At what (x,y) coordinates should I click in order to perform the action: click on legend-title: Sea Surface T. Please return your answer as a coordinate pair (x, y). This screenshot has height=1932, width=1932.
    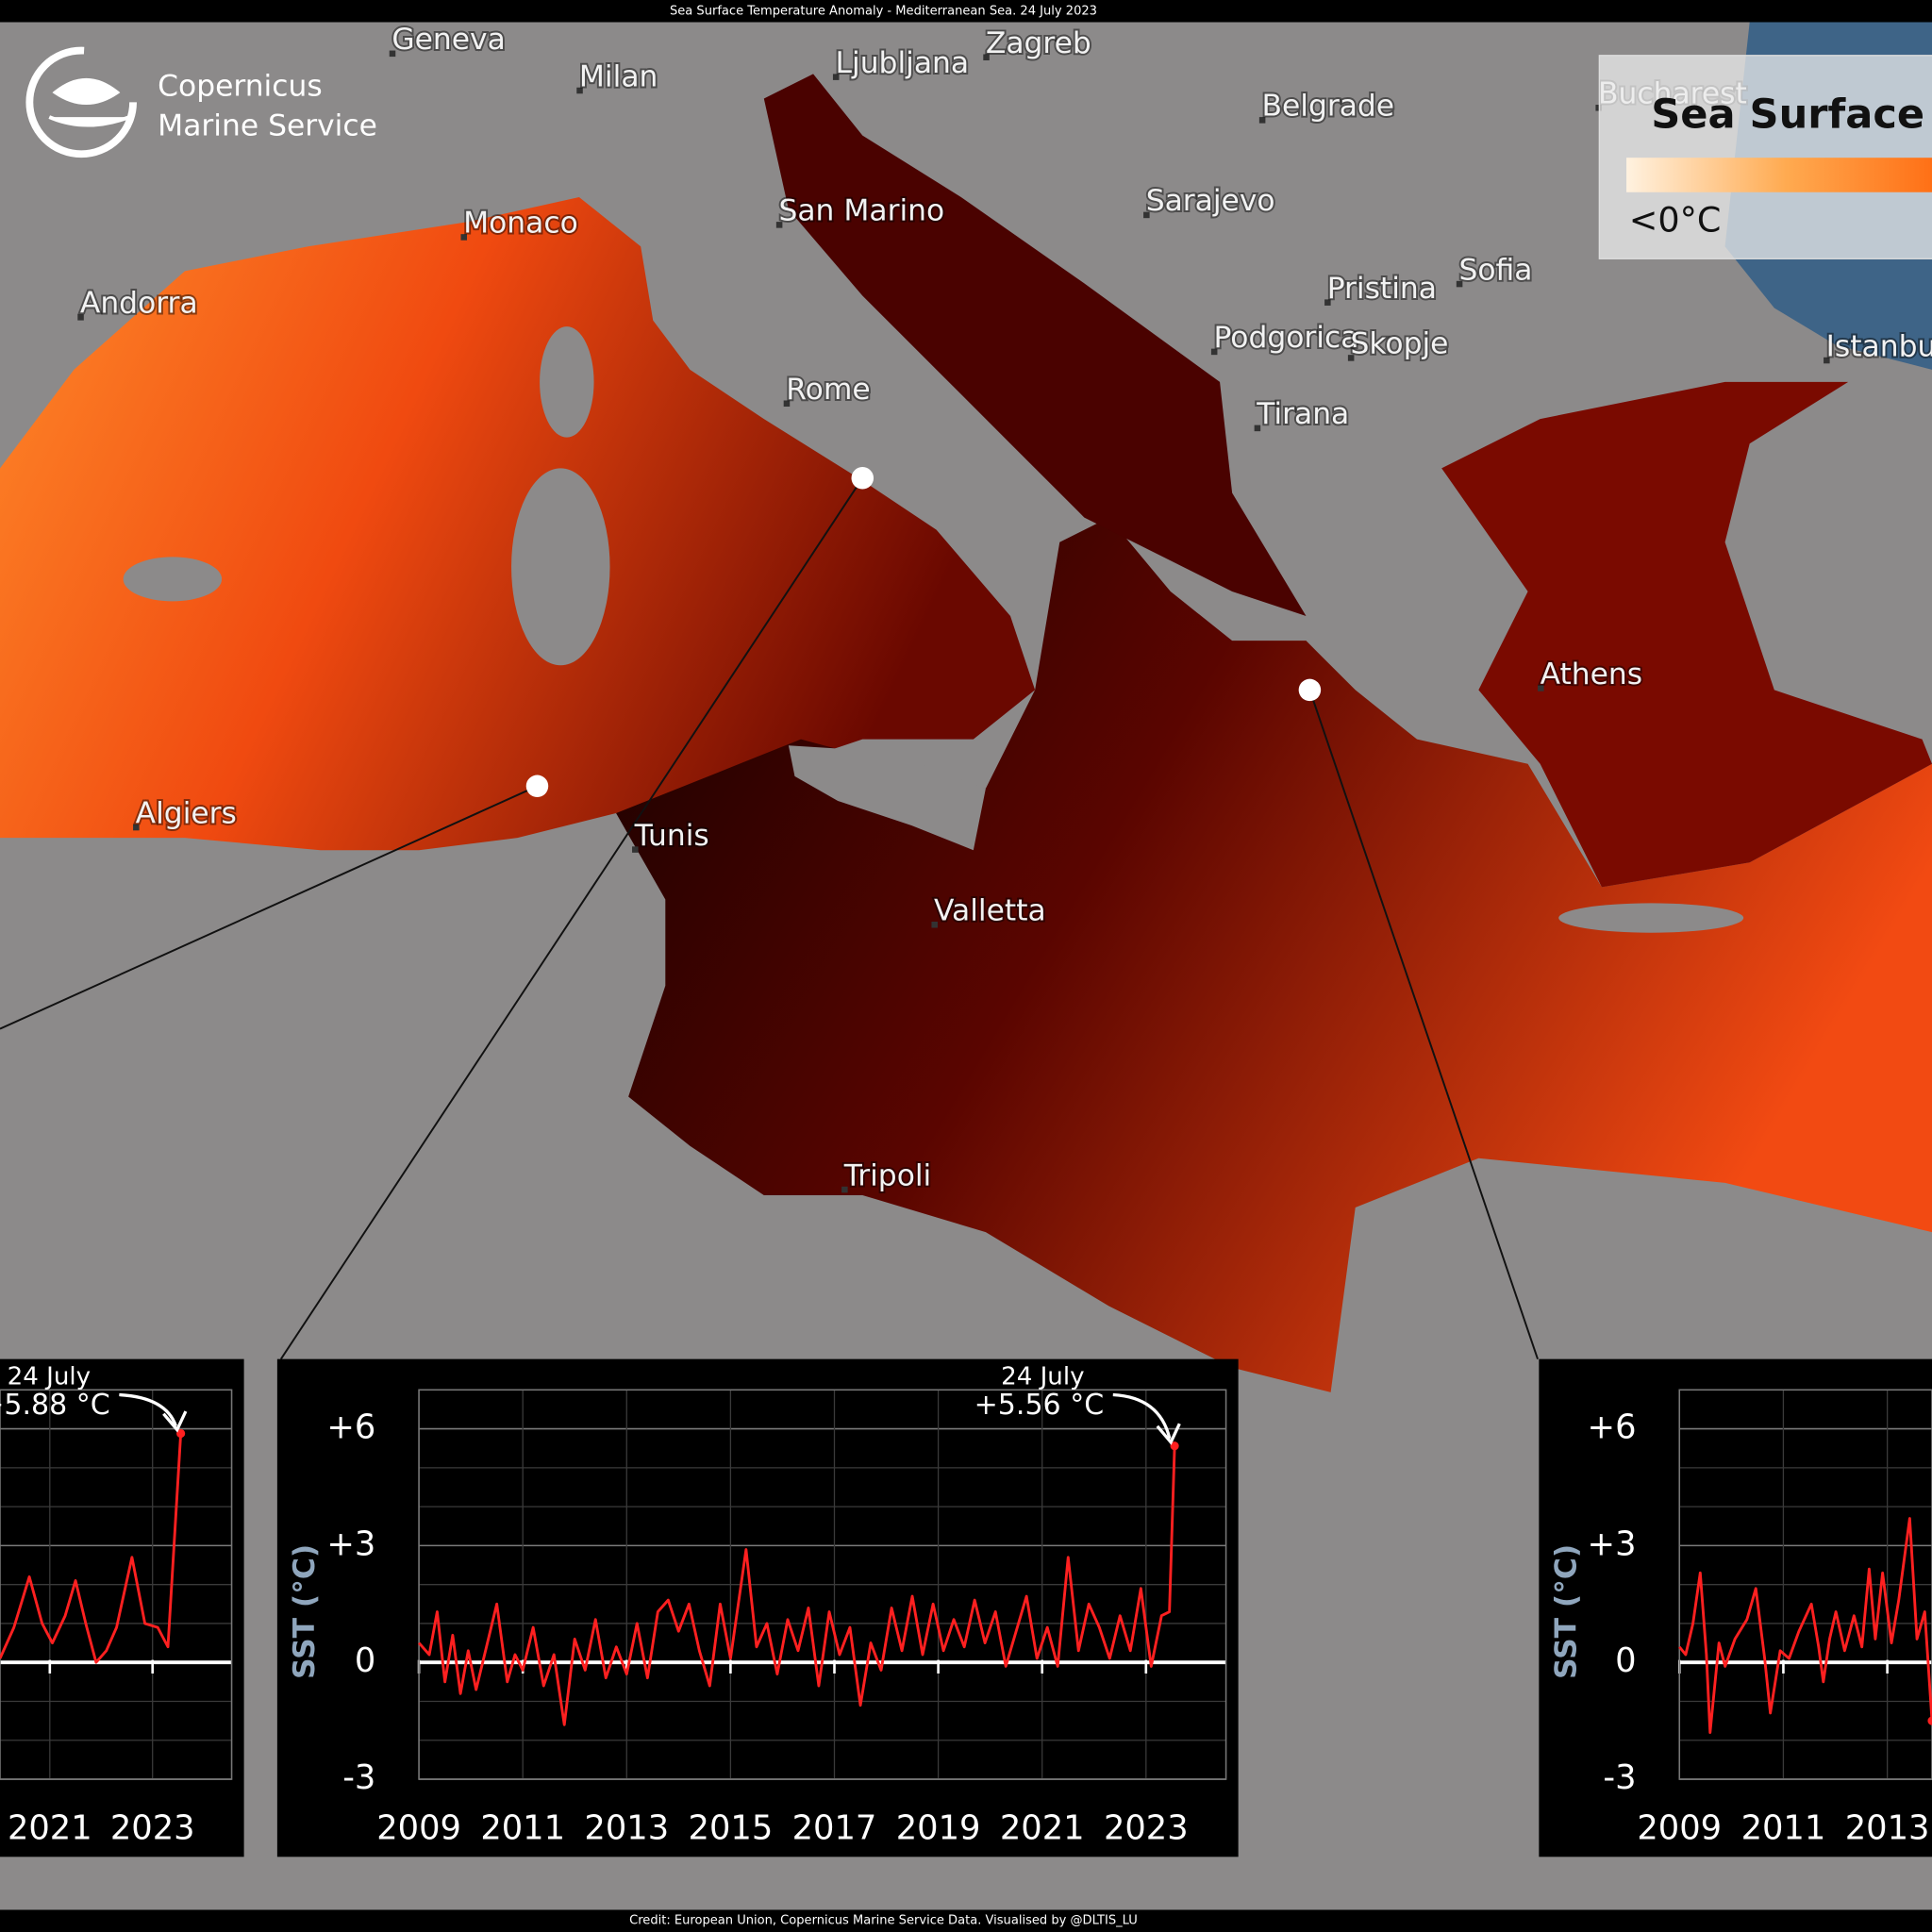
    Looking at the image, I should click on (1792, 115).